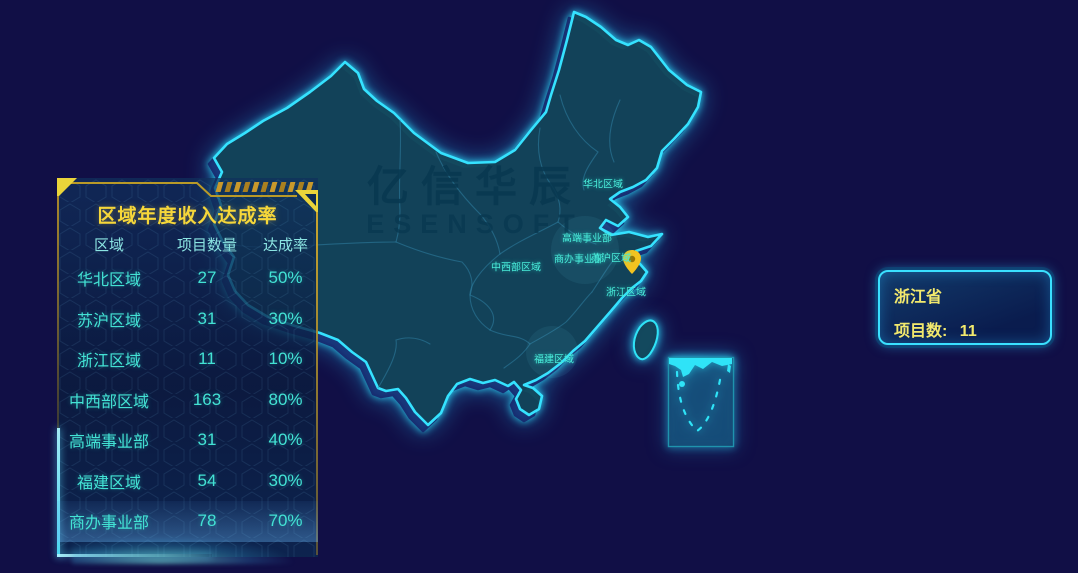  What do you see at coordinates (187, 278) in the screenshot?
I see `table-row: 华北区域 27 50%` at bounding box center [187, 278].